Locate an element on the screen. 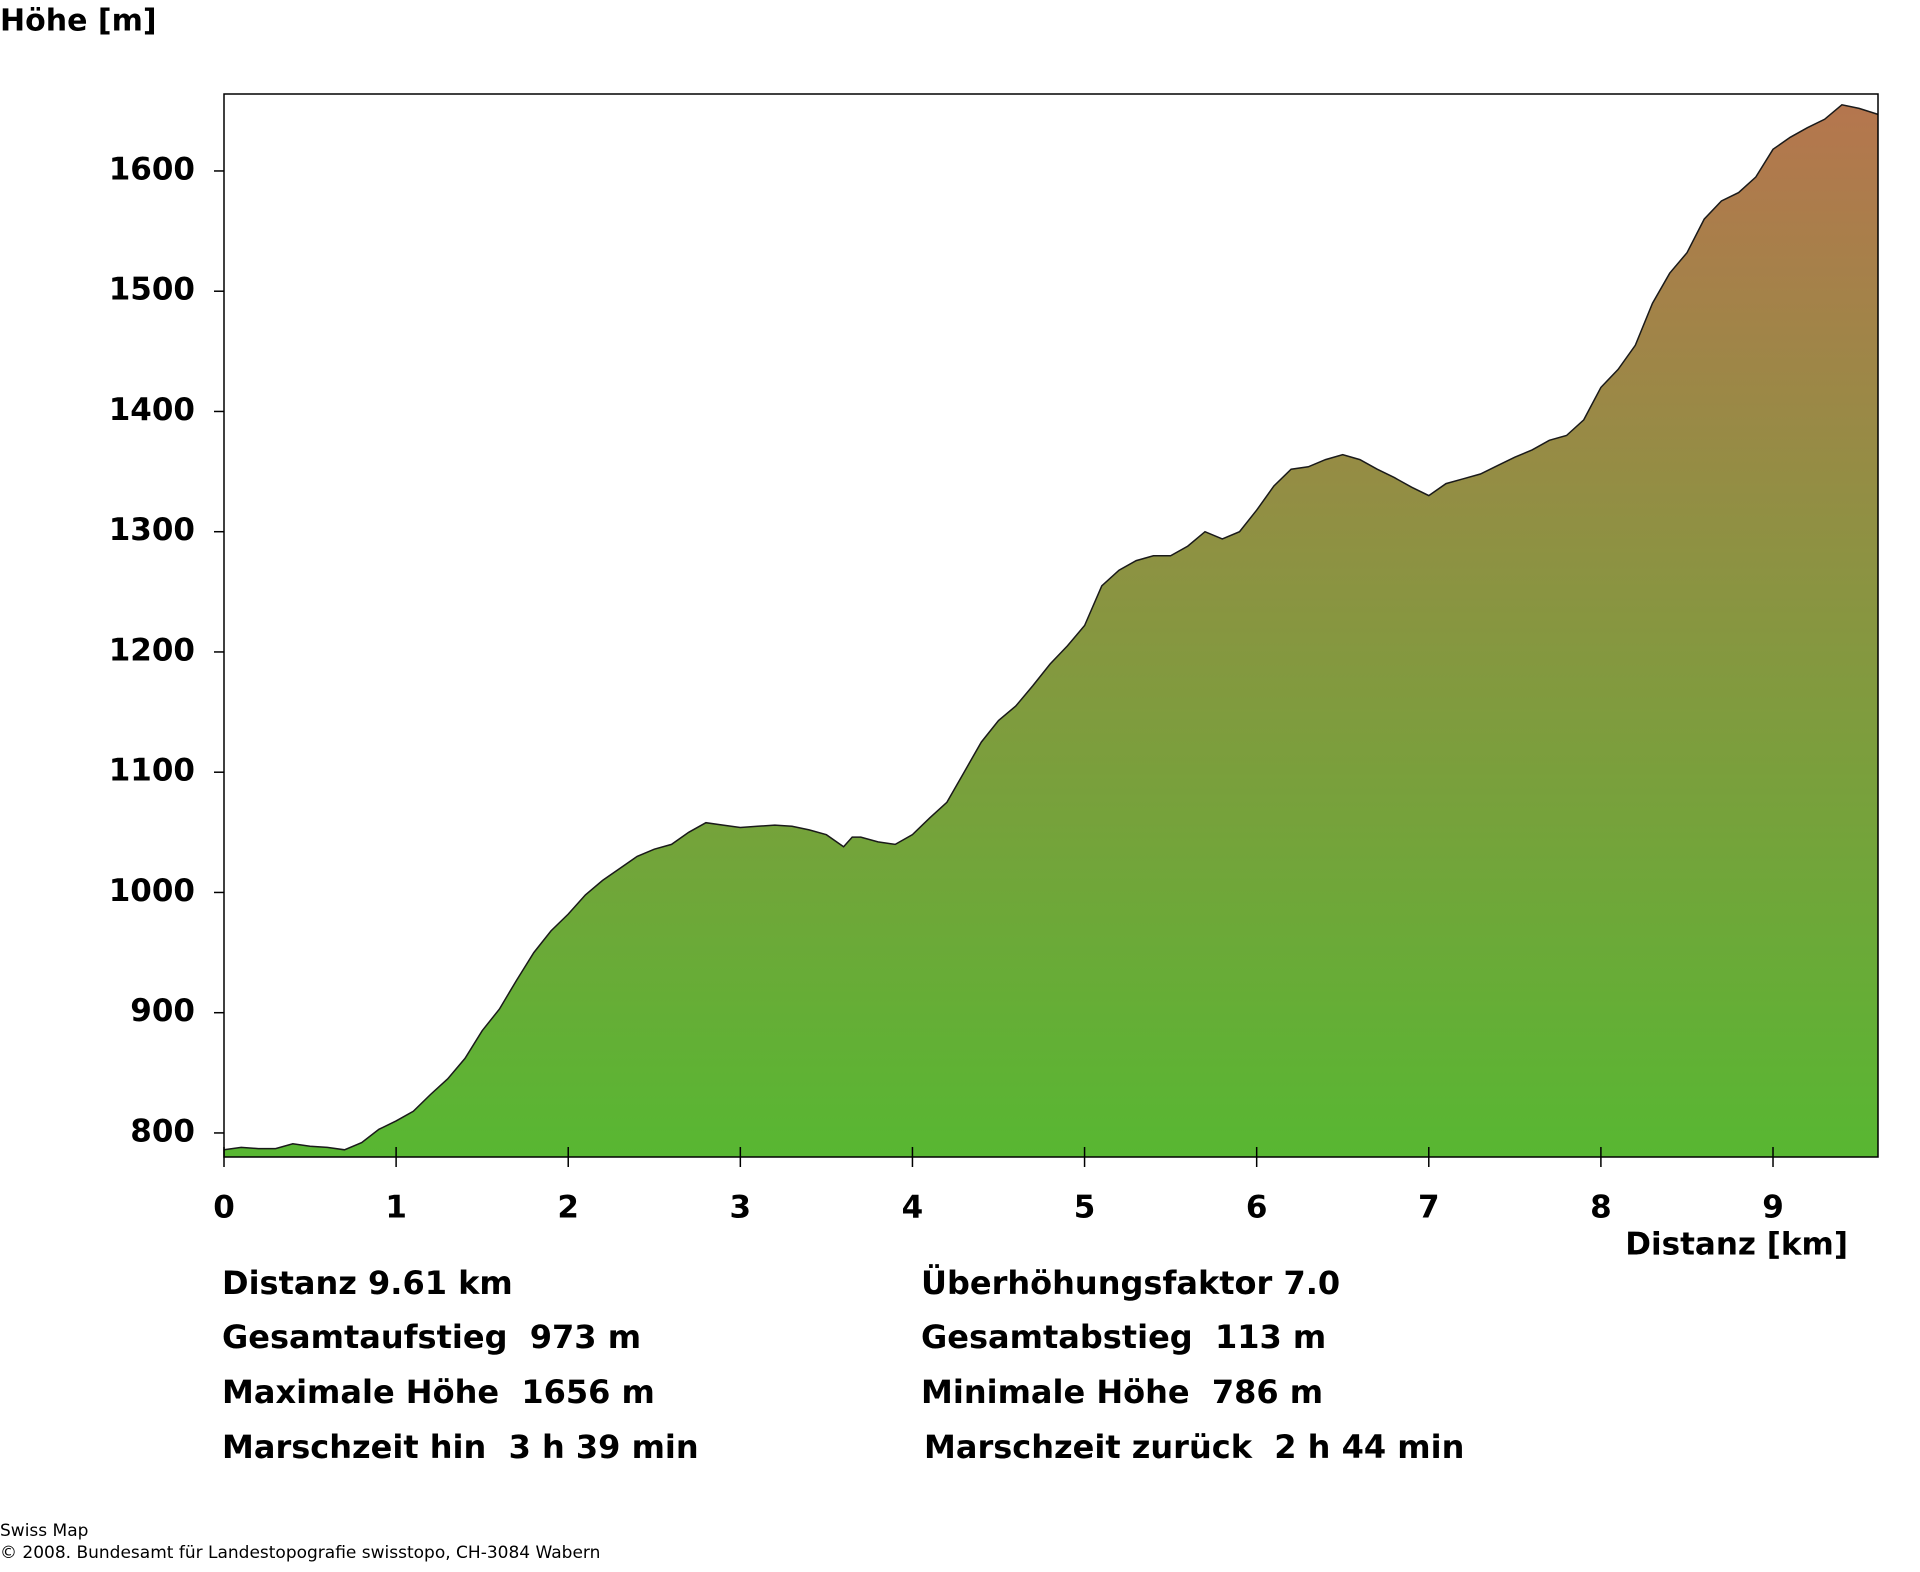 This screenshot has width=1920, height=1572. x-tick-label: 3 is located at coordinates (741, 1208).